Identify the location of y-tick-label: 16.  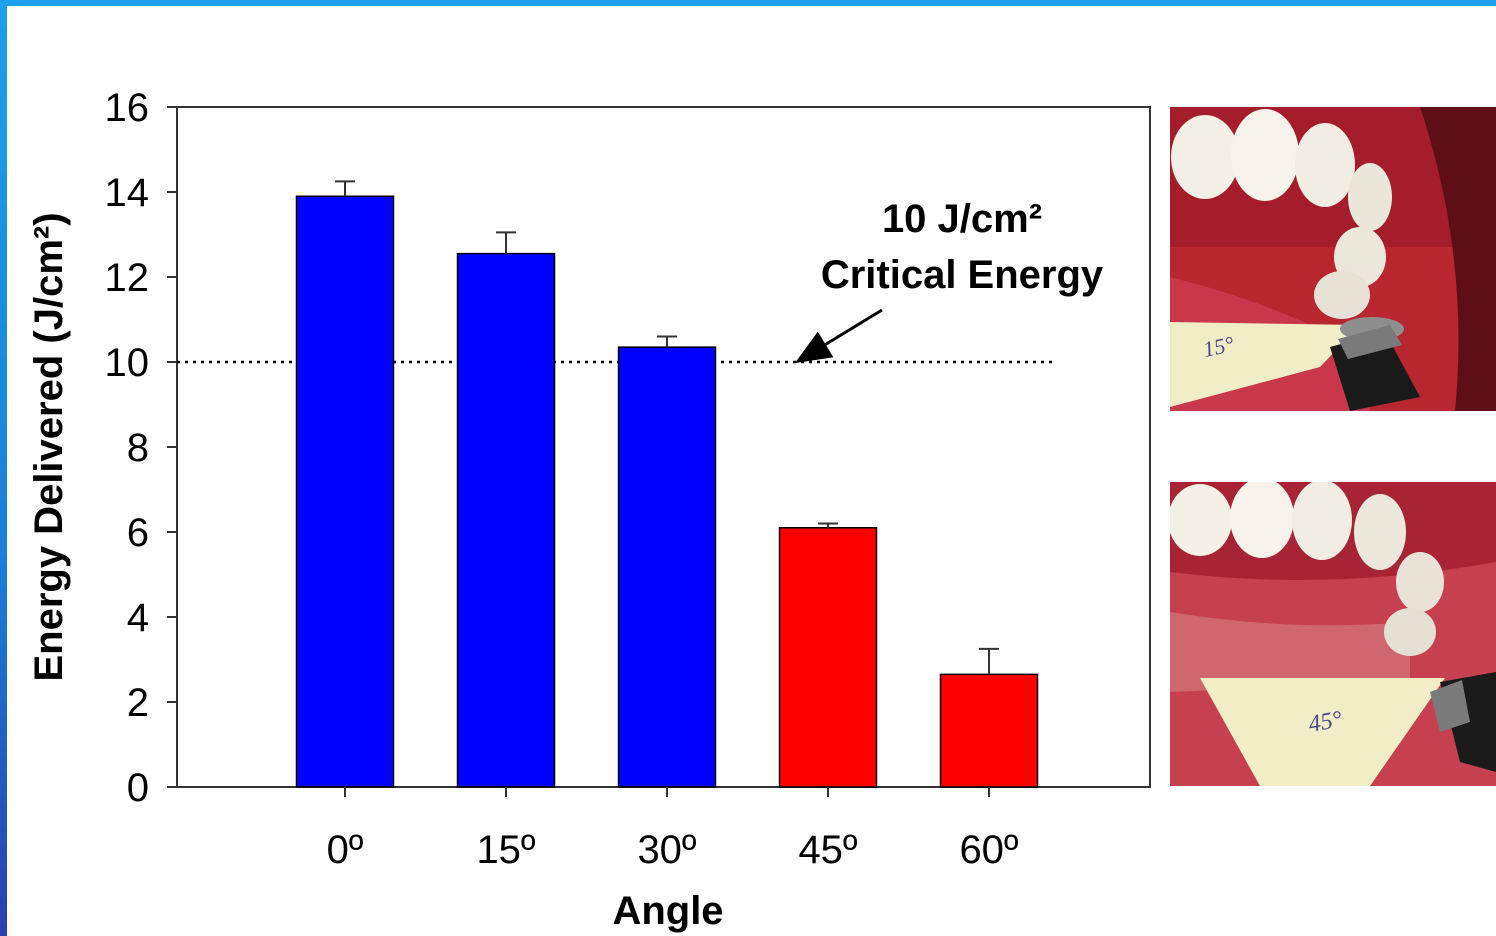
(127, 108).